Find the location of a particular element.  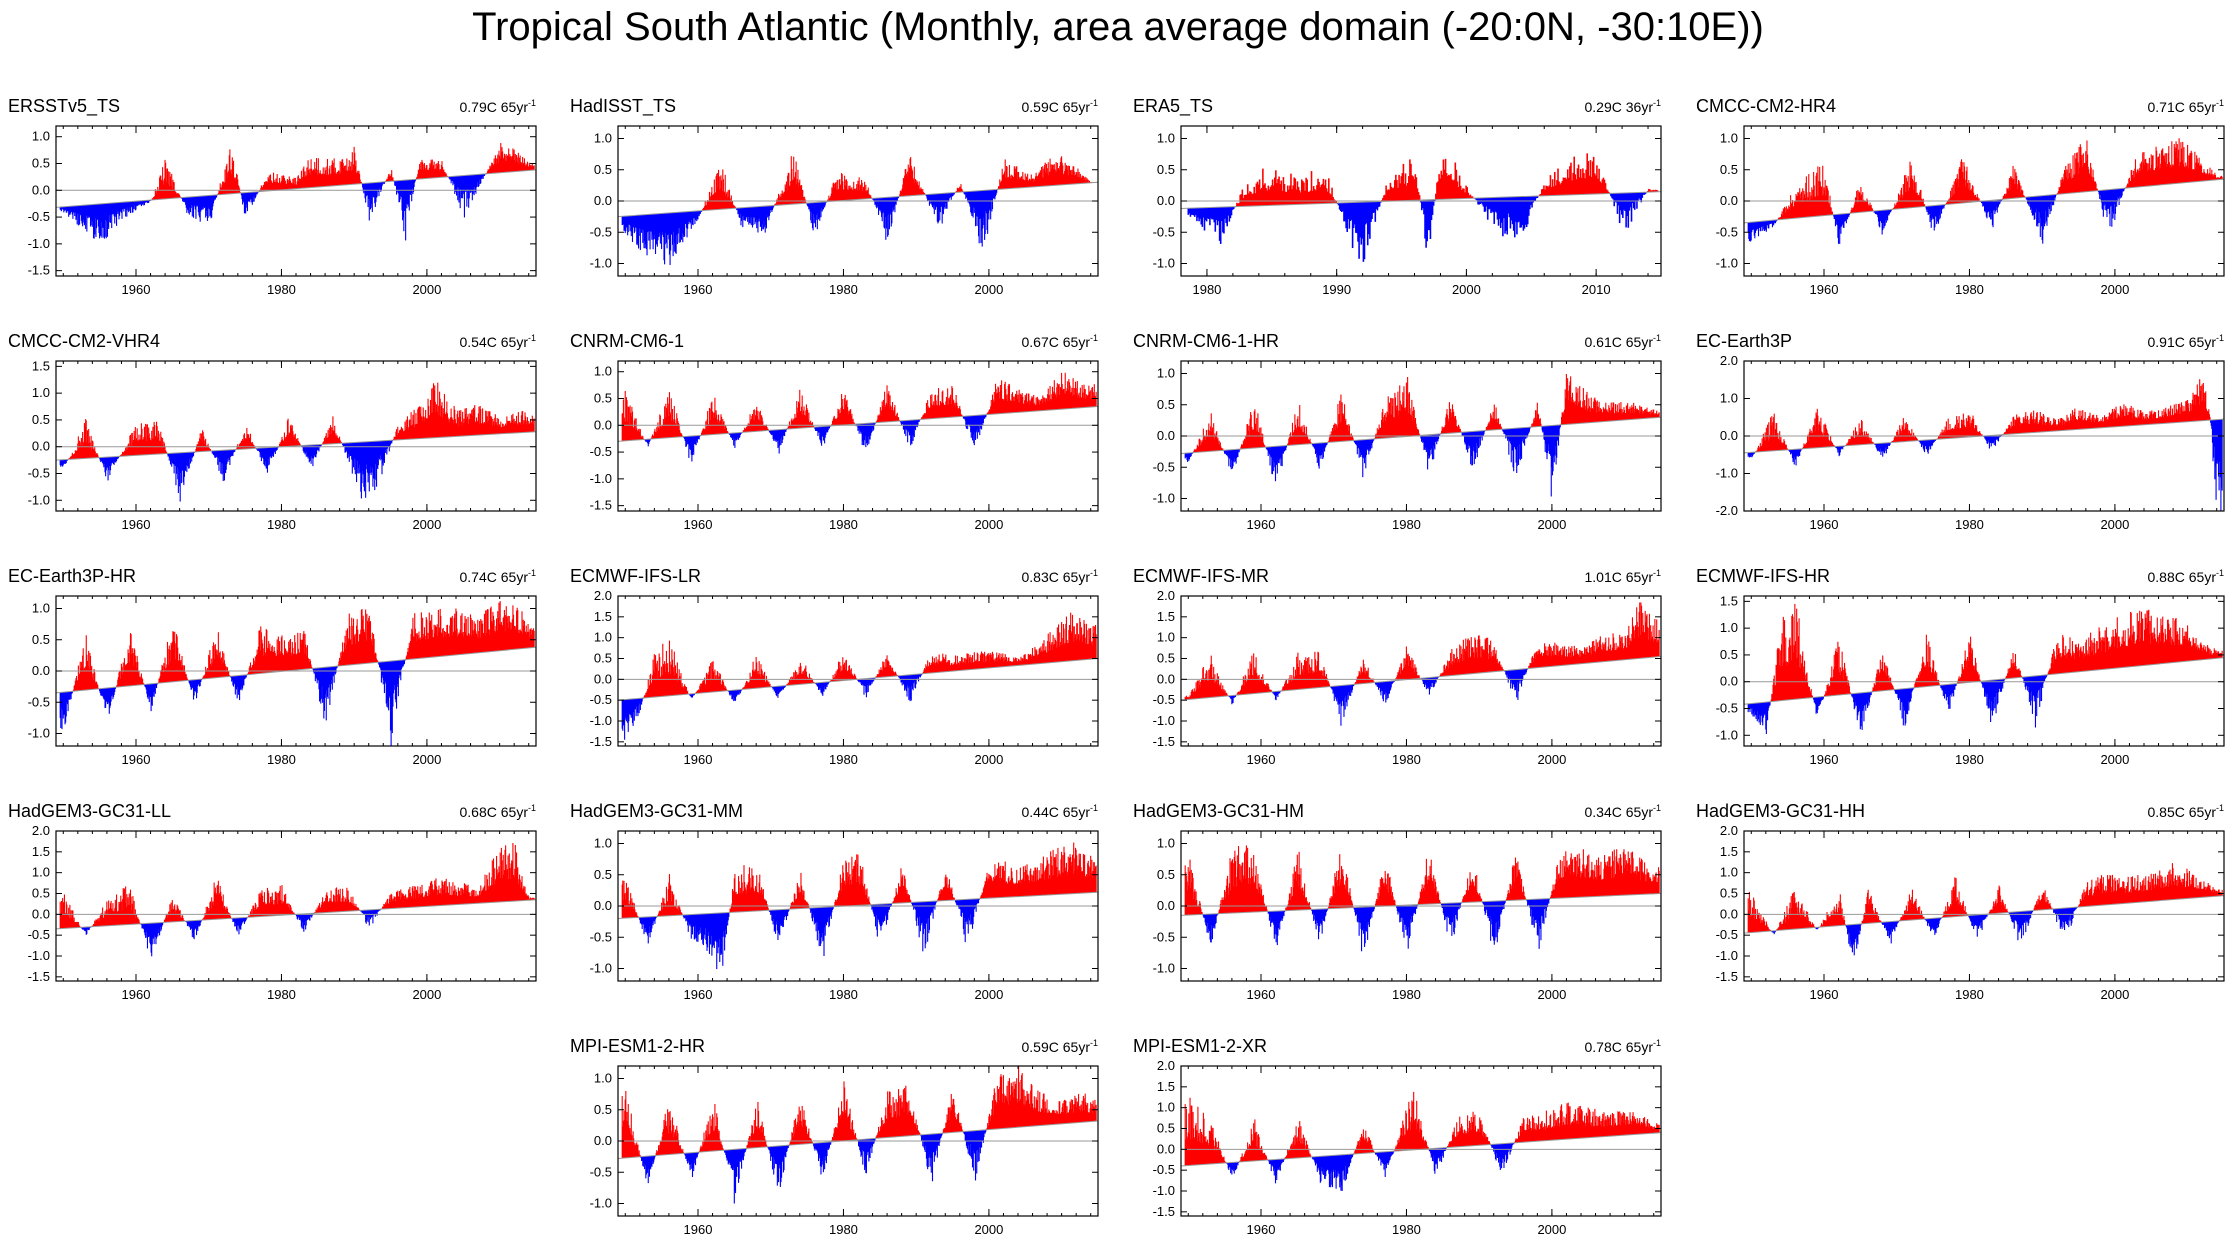

y-tick-label: 1.0 is located at coordinates (41, 136).